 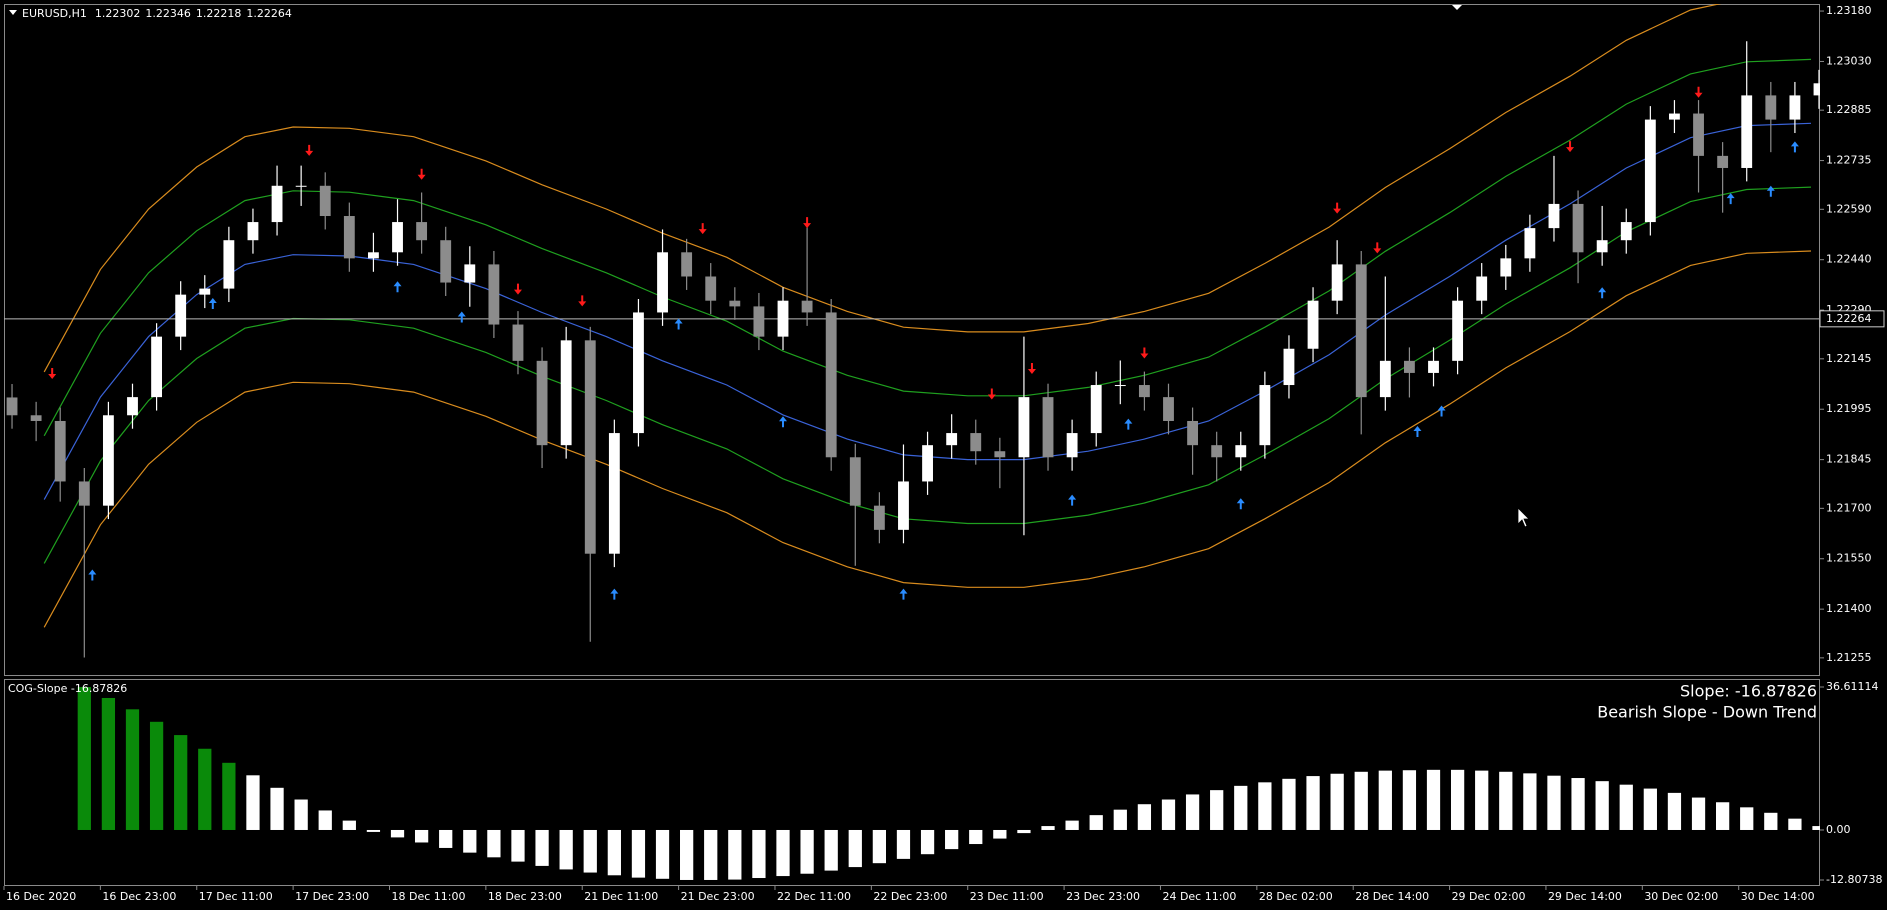 I want to click on y-tick-label: 1.21995, so click(x=1849, y=408).